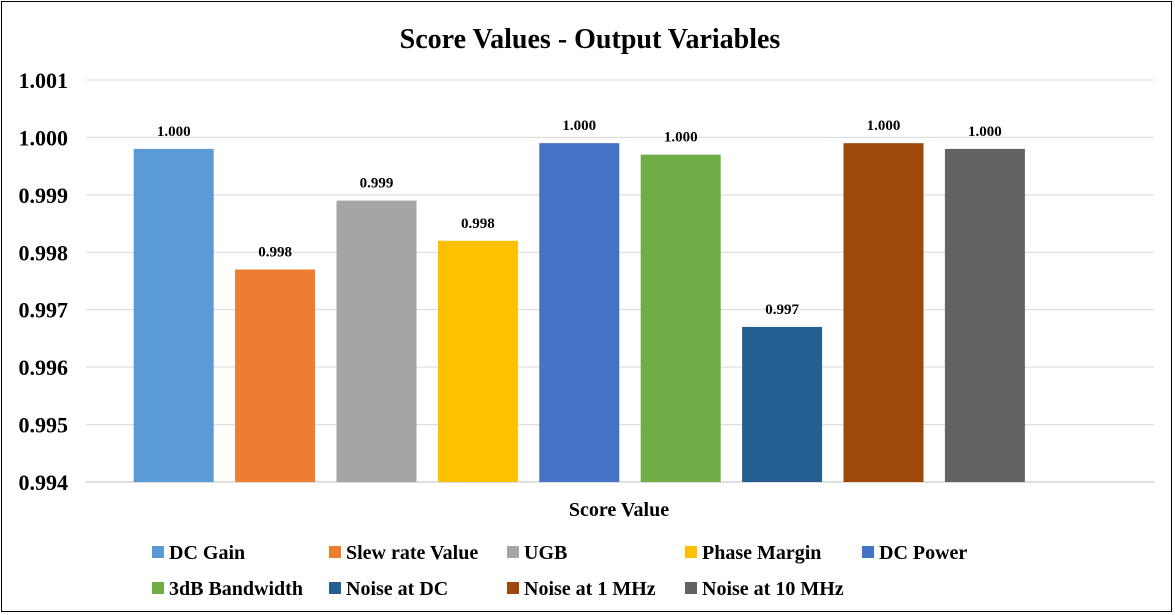 This screenshot has height=615, width=1175. Describe the element at coordinates (590, 39) in the screenshot. I see `chart-title: Score Values - Output Variables` at that location.